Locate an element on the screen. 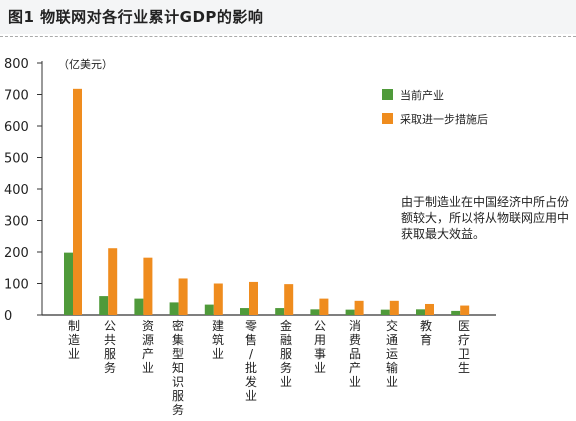 The height and width of the screenshot is (421, 576). legend-label-after: 采取进一步措施后 is located at coordinates (444, 119).